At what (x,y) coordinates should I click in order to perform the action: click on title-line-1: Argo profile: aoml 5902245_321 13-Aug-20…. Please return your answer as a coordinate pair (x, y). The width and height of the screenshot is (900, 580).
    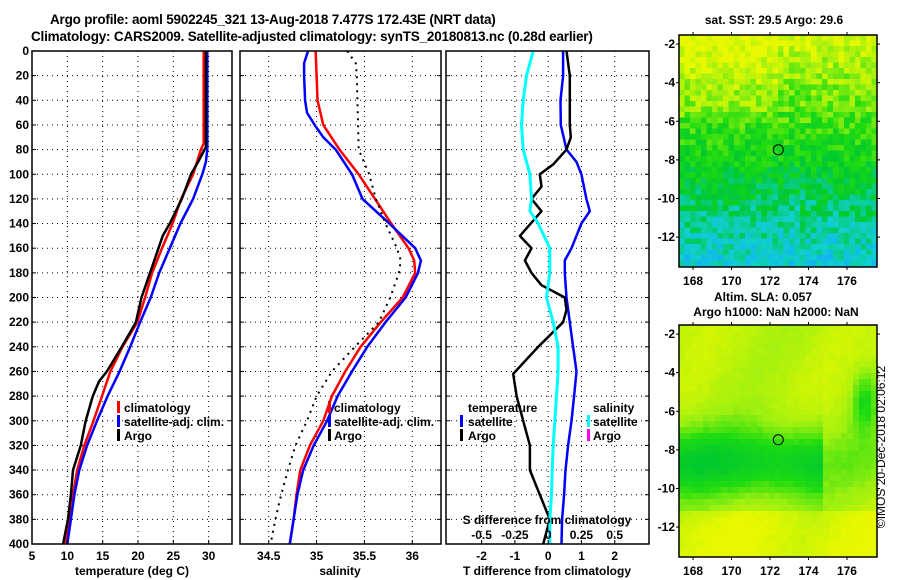
    Looking at the image, I should click on (273, 19).